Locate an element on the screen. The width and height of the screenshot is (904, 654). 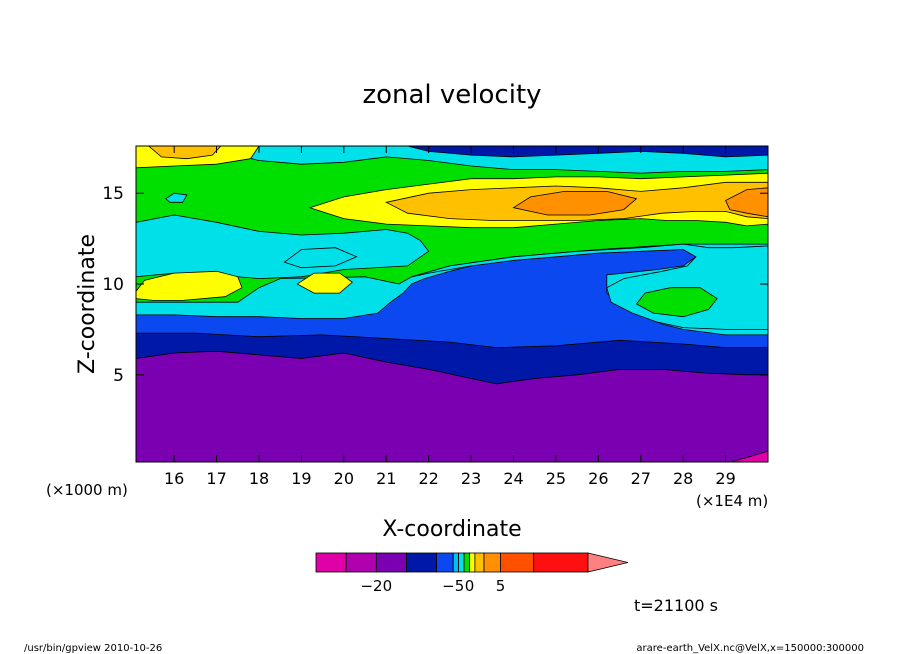
x-tick-label: 22 is located at coordinates (428, 478).